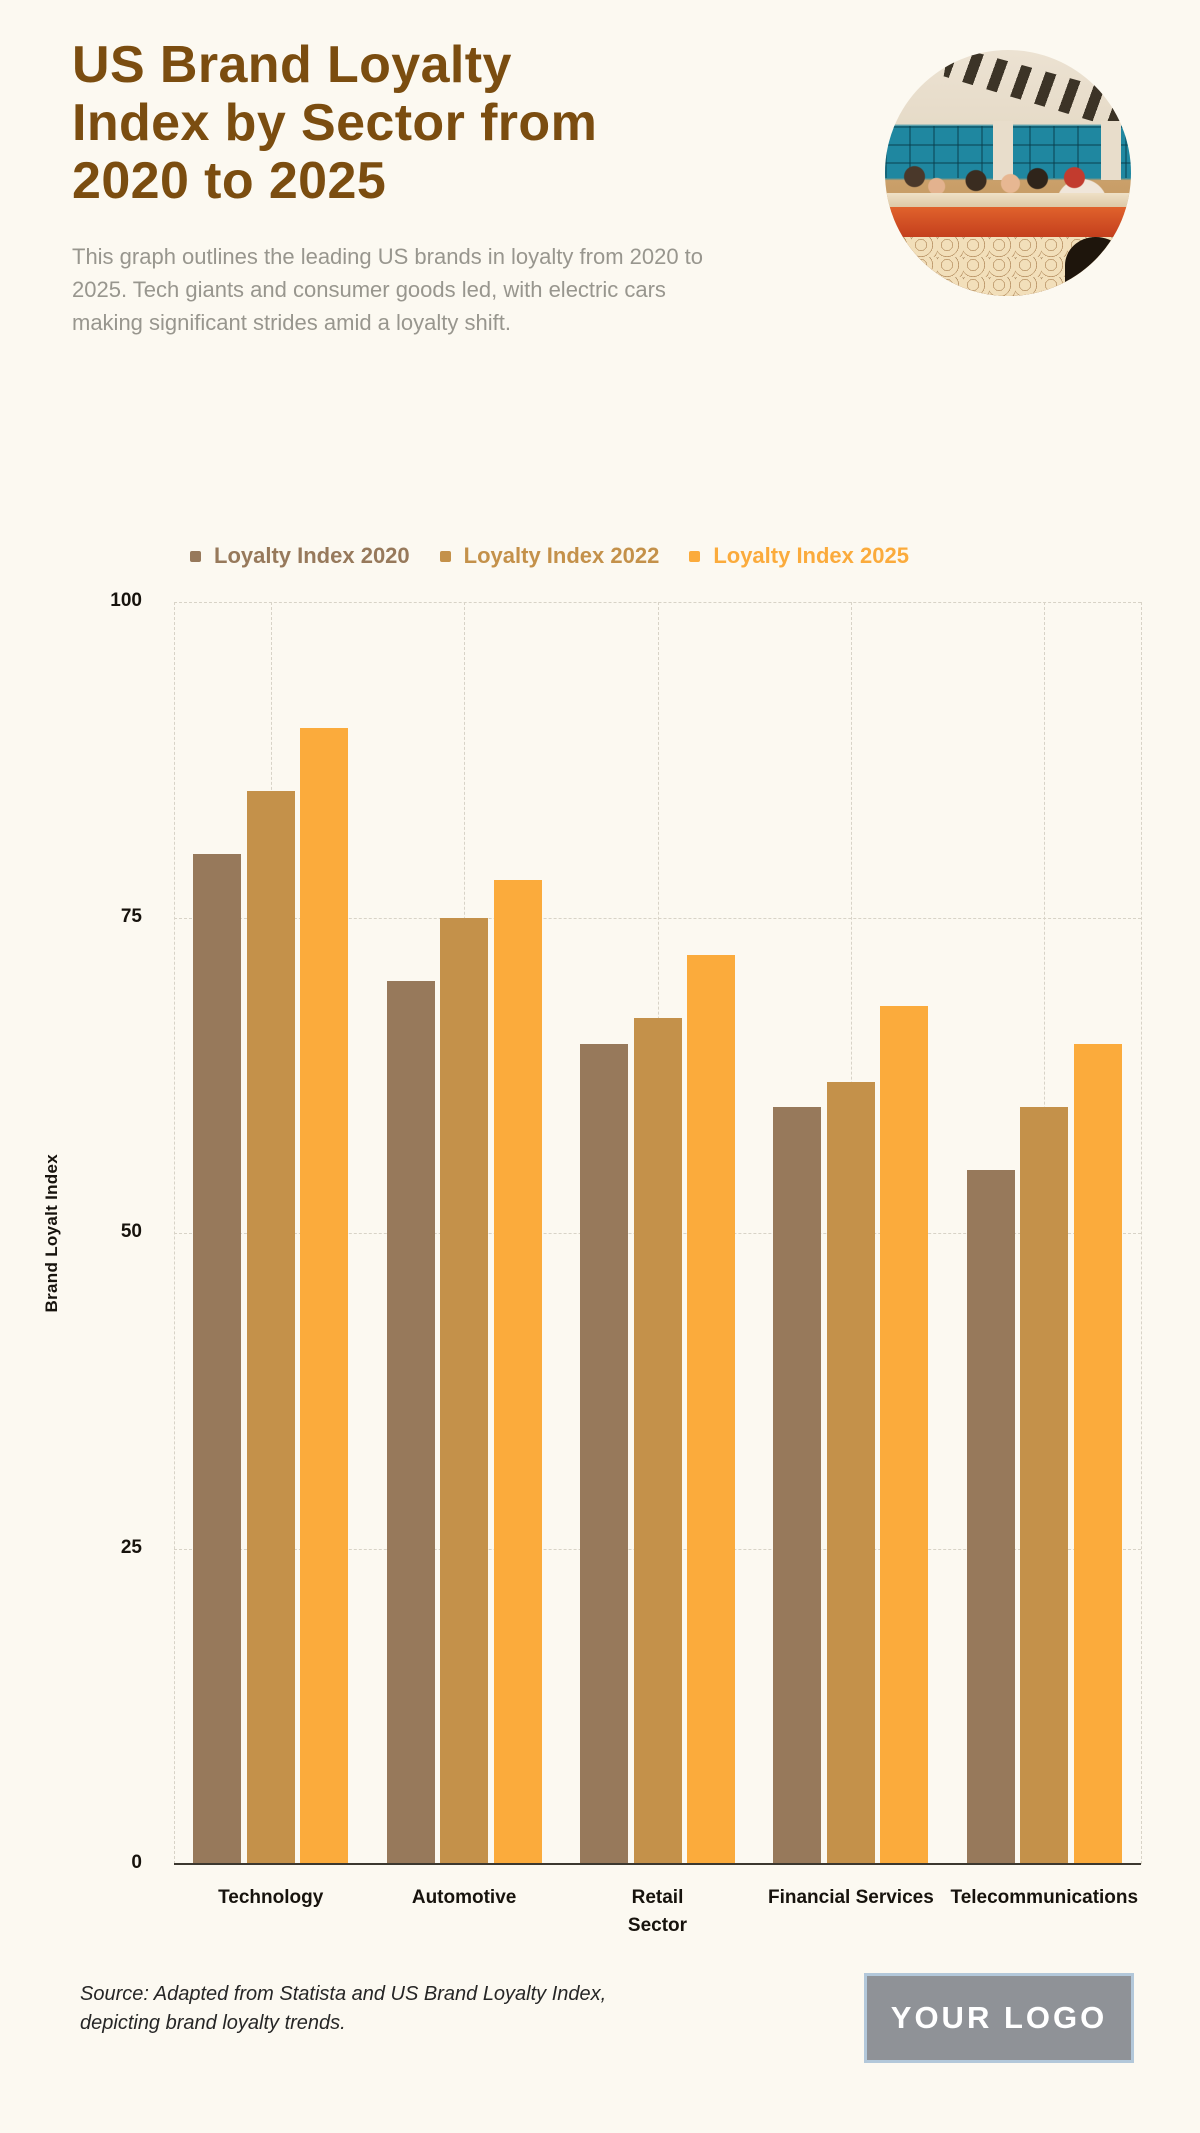 This screenshot has width=1200, height=2133. What do you see at coordinates (126, 600) in the screenshot?
I see `y-tick-100: 100` at bounding box center [126, 600].